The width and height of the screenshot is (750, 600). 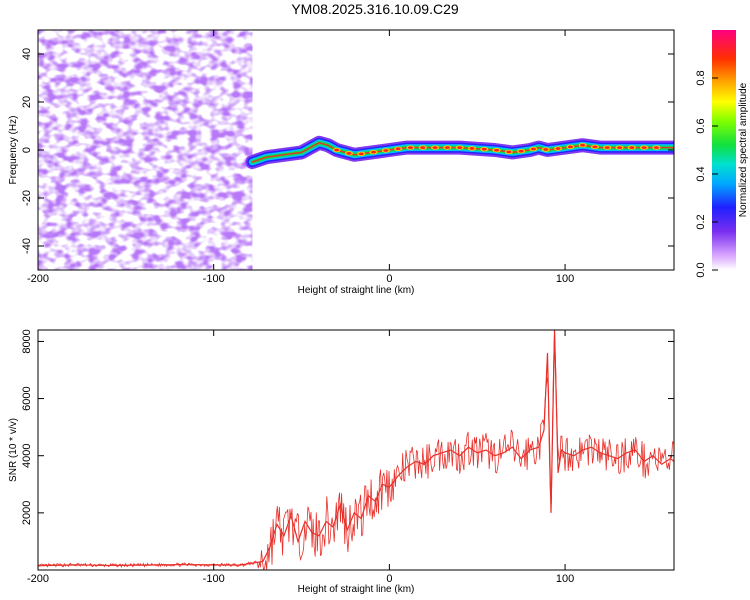 What do you see at coordinates (356, 290) in the screenshot?
I see `spectrogram-x-axis-label: Height of straight line (km)` at bounding box center [356, 290].